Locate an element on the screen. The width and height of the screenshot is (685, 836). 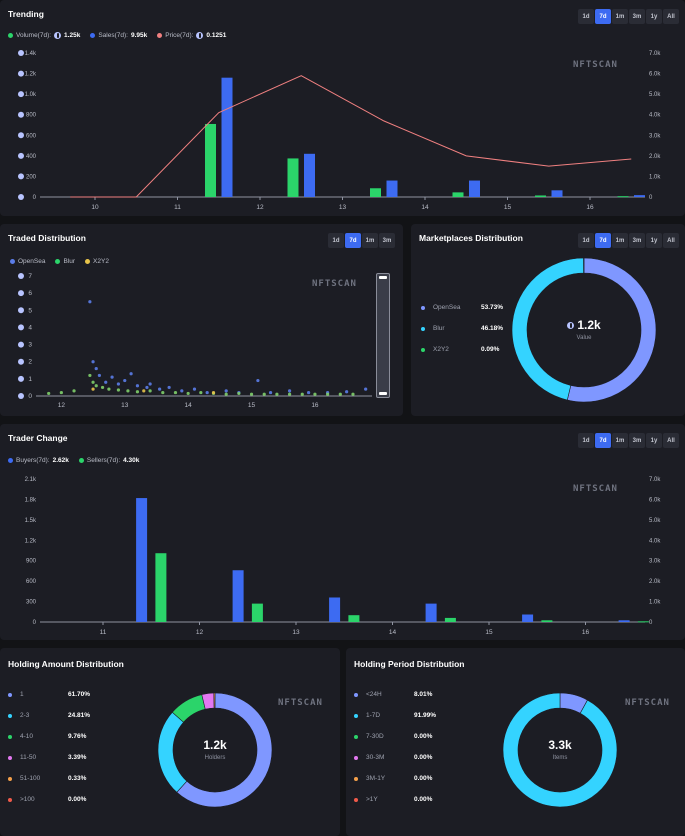
y2-axis-tick-label: 1.0k is located at coordinates (655, 603).